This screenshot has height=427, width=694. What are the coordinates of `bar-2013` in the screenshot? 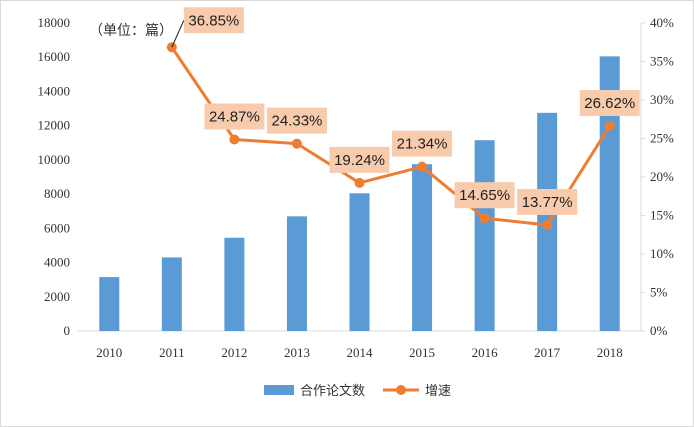 It's located at (296, 273).